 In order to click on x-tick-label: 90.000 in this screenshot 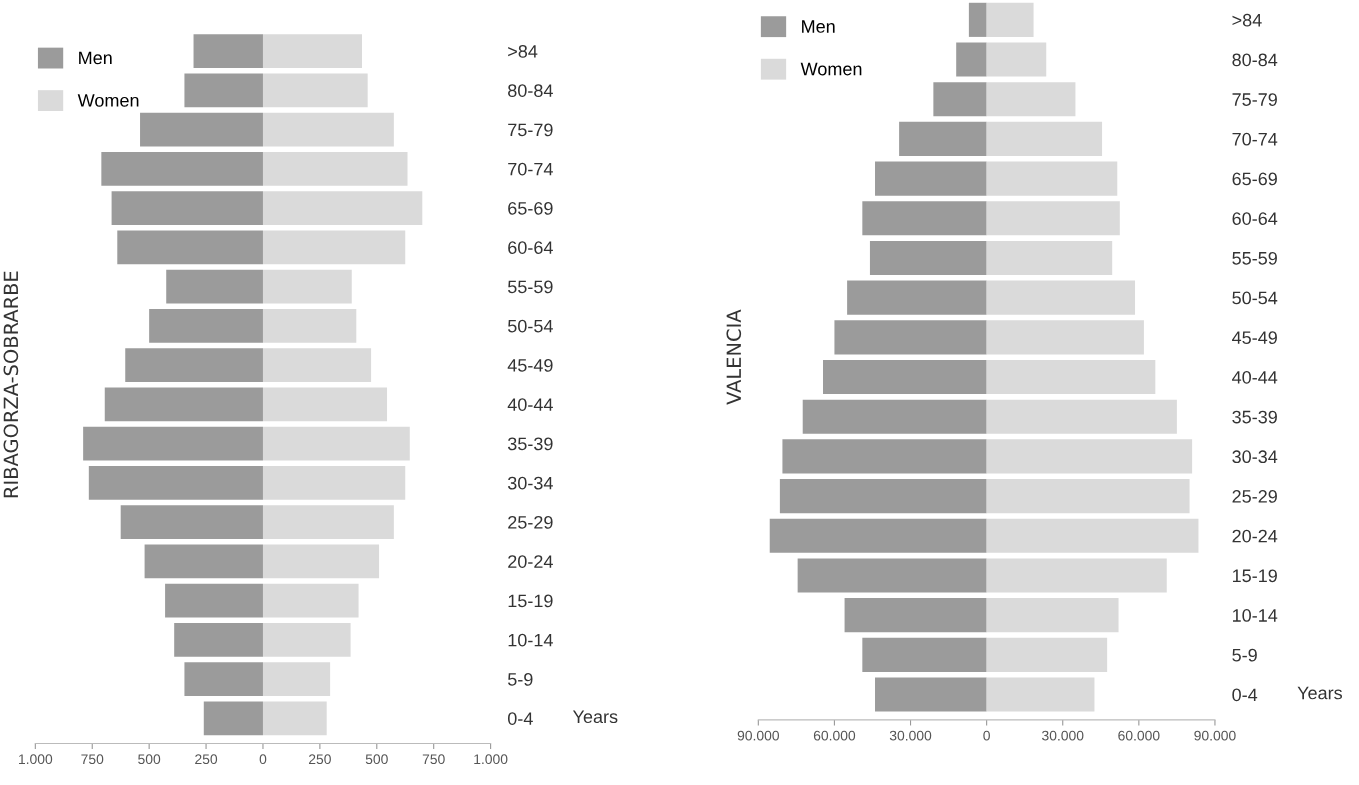, I will do `click(1215, 735)`.